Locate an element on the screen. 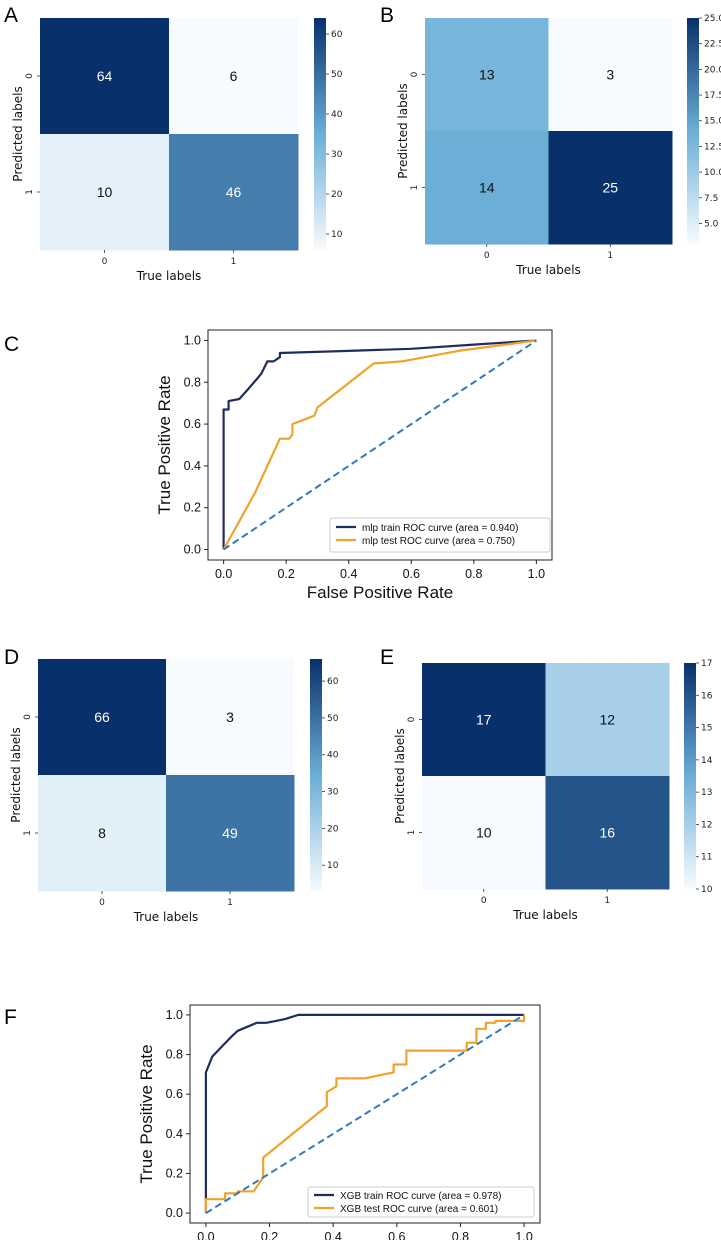  cell-value: 64 is located at coordinates (105, 76).